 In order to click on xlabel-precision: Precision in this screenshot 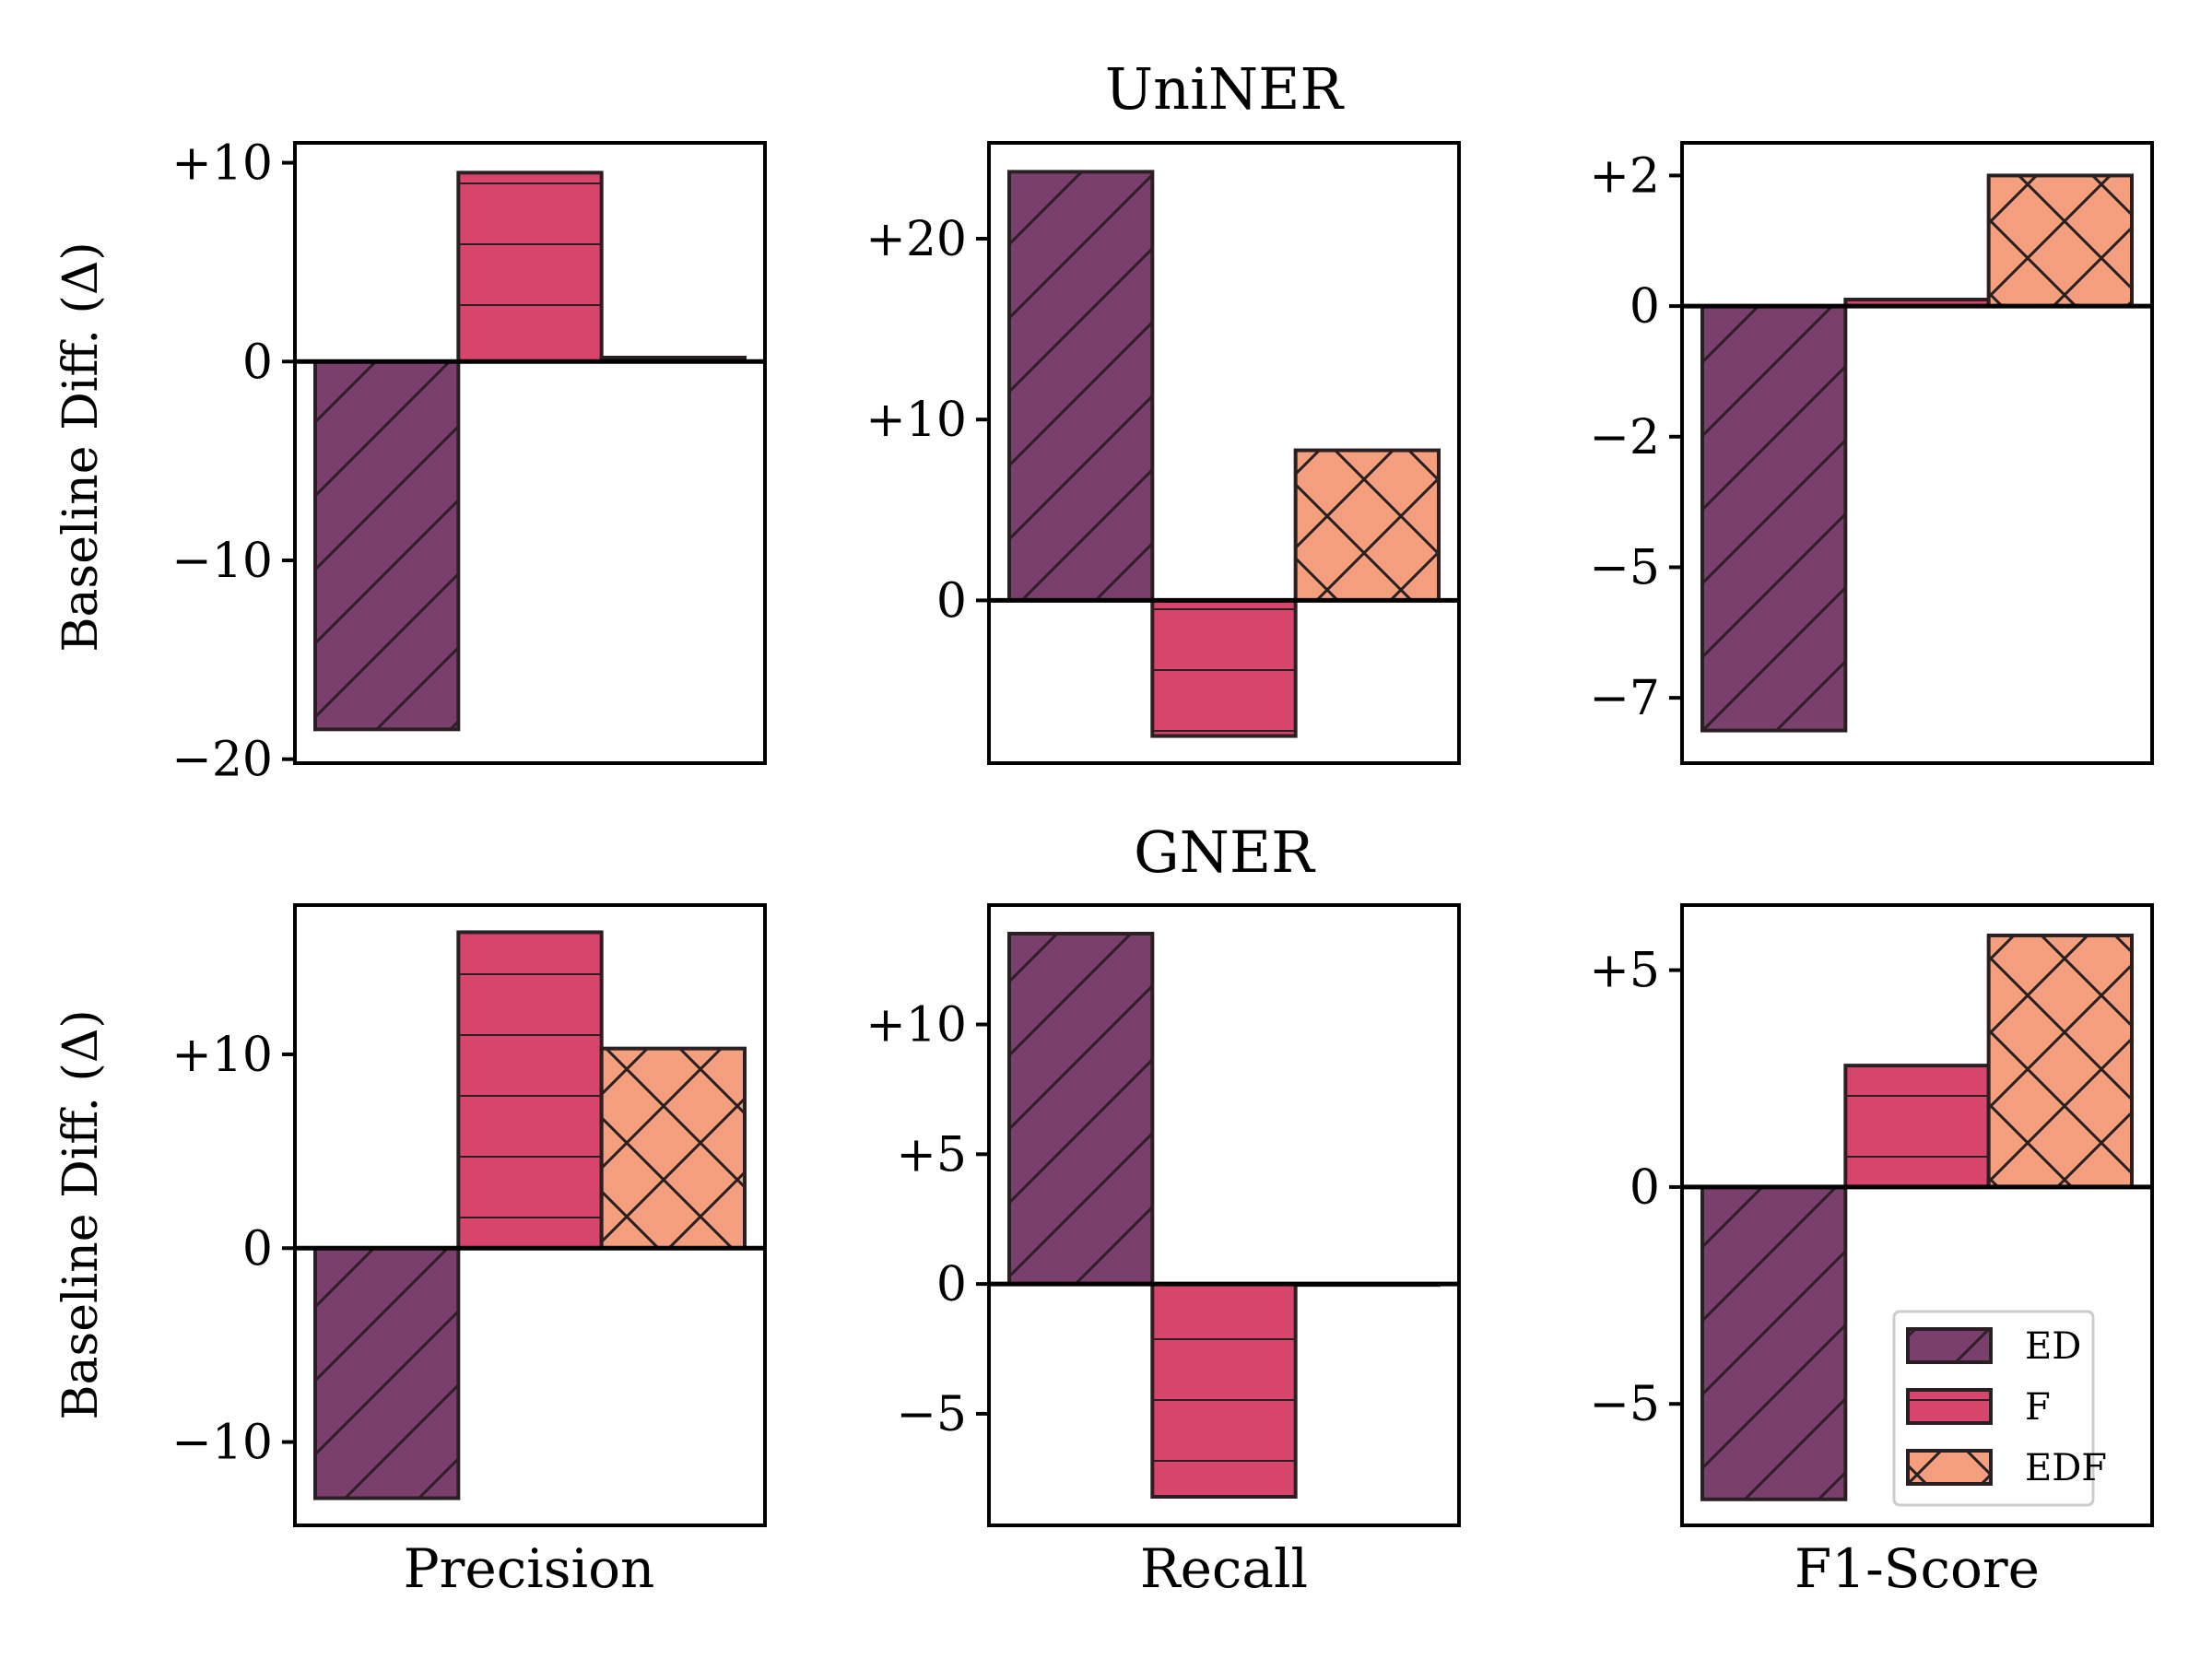, I will do `click(529, 1568)`.